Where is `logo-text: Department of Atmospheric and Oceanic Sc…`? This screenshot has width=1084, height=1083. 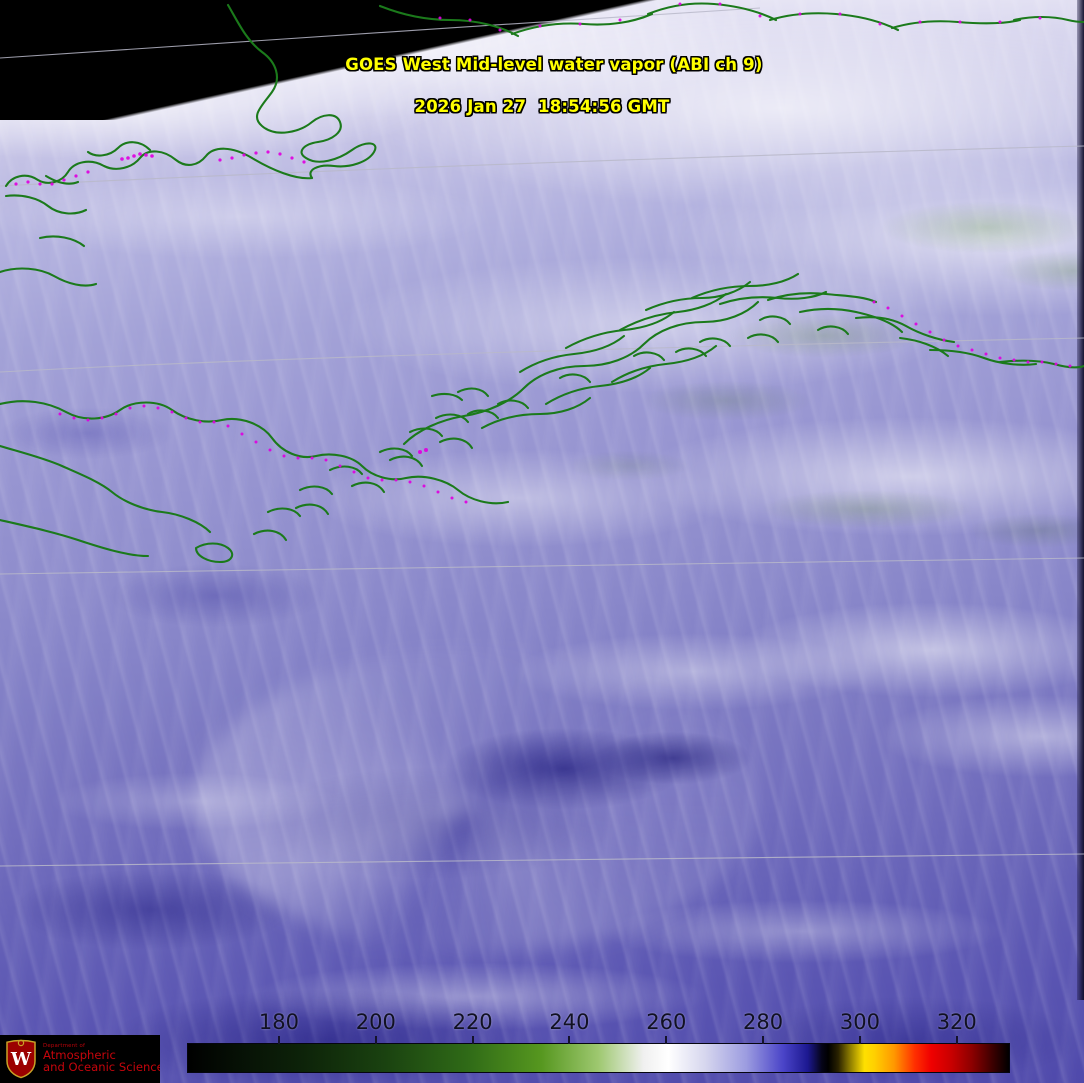
logo-text: Department of Atmospheric and Oceanic Sc… is located at coordinates (101, 1058).